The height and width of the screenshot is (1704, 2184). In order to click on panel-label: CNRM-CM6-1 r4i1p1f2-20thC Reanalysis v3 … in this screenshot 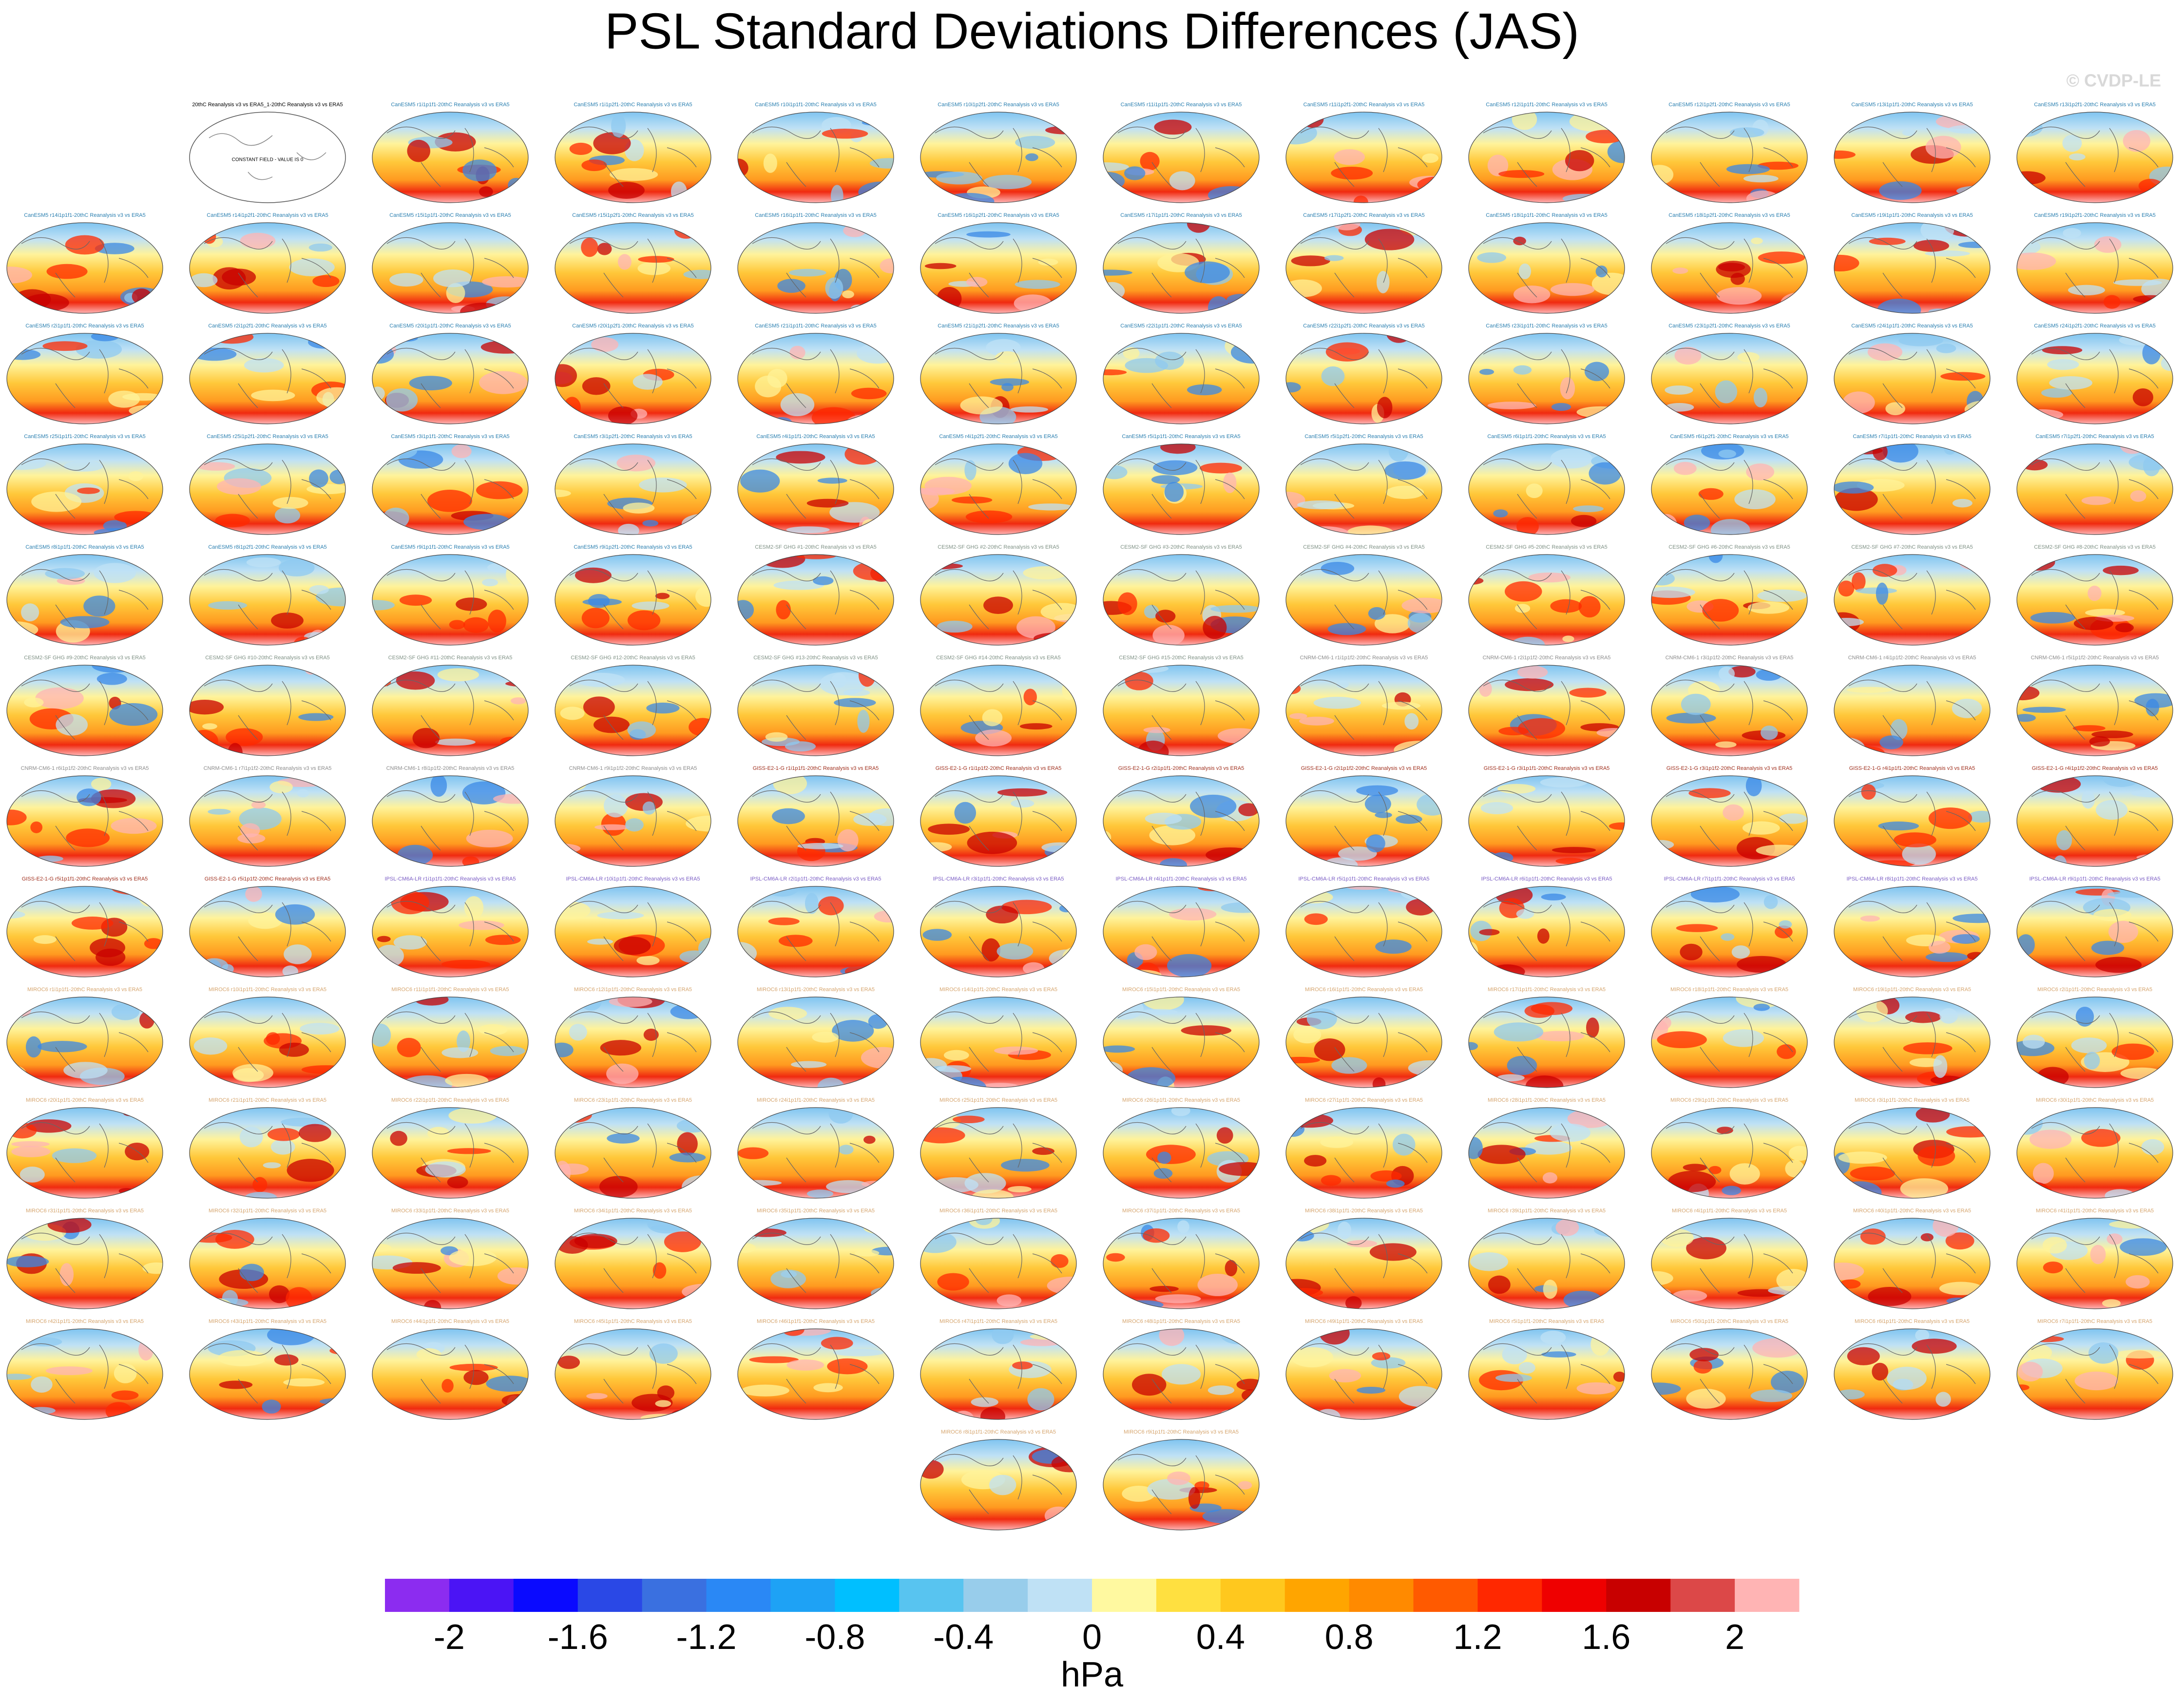, I will do `click(1912, 658)`.